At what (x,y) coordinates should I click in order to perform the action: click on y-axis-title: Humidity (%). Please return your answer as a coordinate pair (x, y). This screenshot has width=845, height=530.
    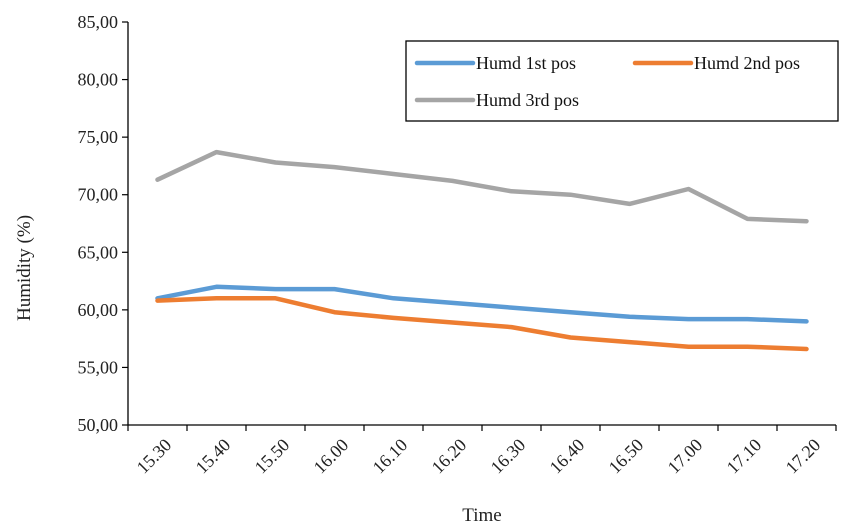
    Looking at the image, I should click on (24, 268).